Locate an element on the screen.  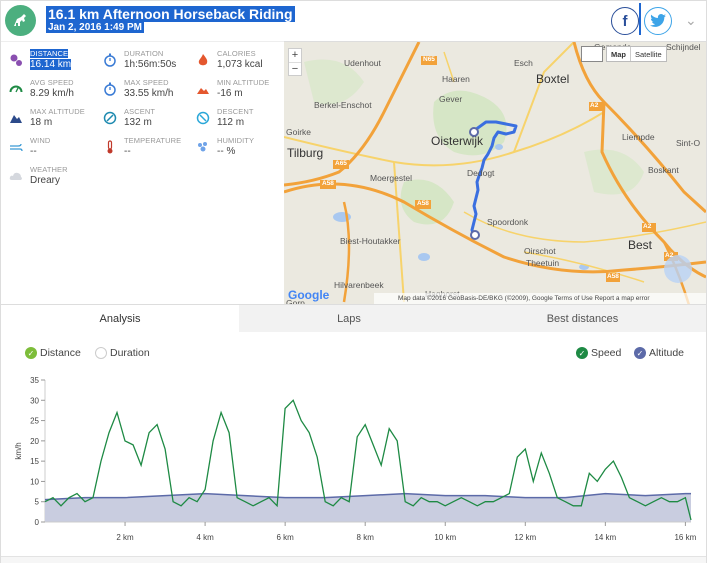
stat-value: 132 m is located at coordinates (138, 122).